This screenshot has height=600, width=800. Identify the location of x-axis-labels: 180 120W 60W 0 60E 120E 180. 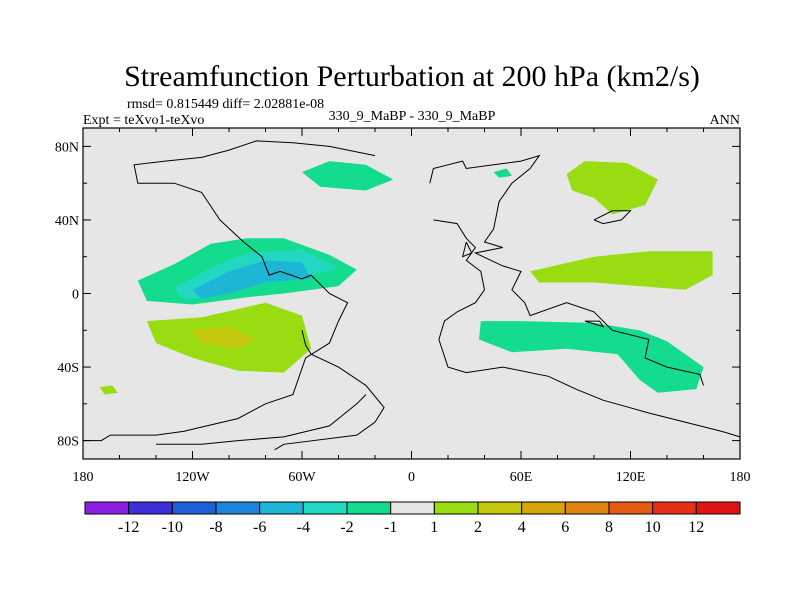
(412, 477).